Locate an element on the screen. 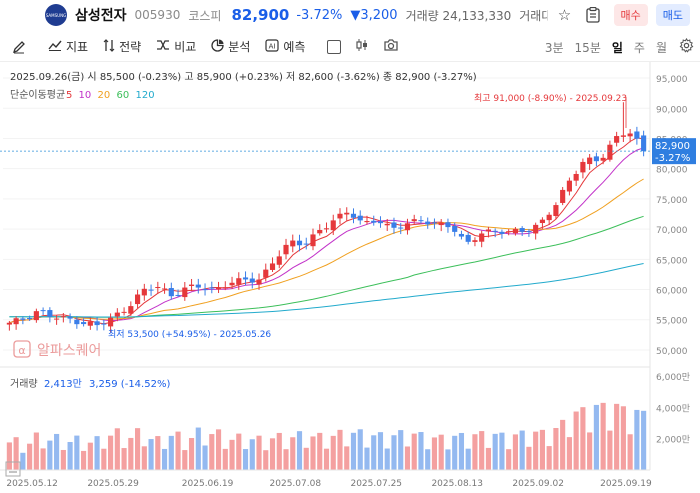 This screenshot has height=493, width=700. period-day: 일 is located at coordinates (617, 47).